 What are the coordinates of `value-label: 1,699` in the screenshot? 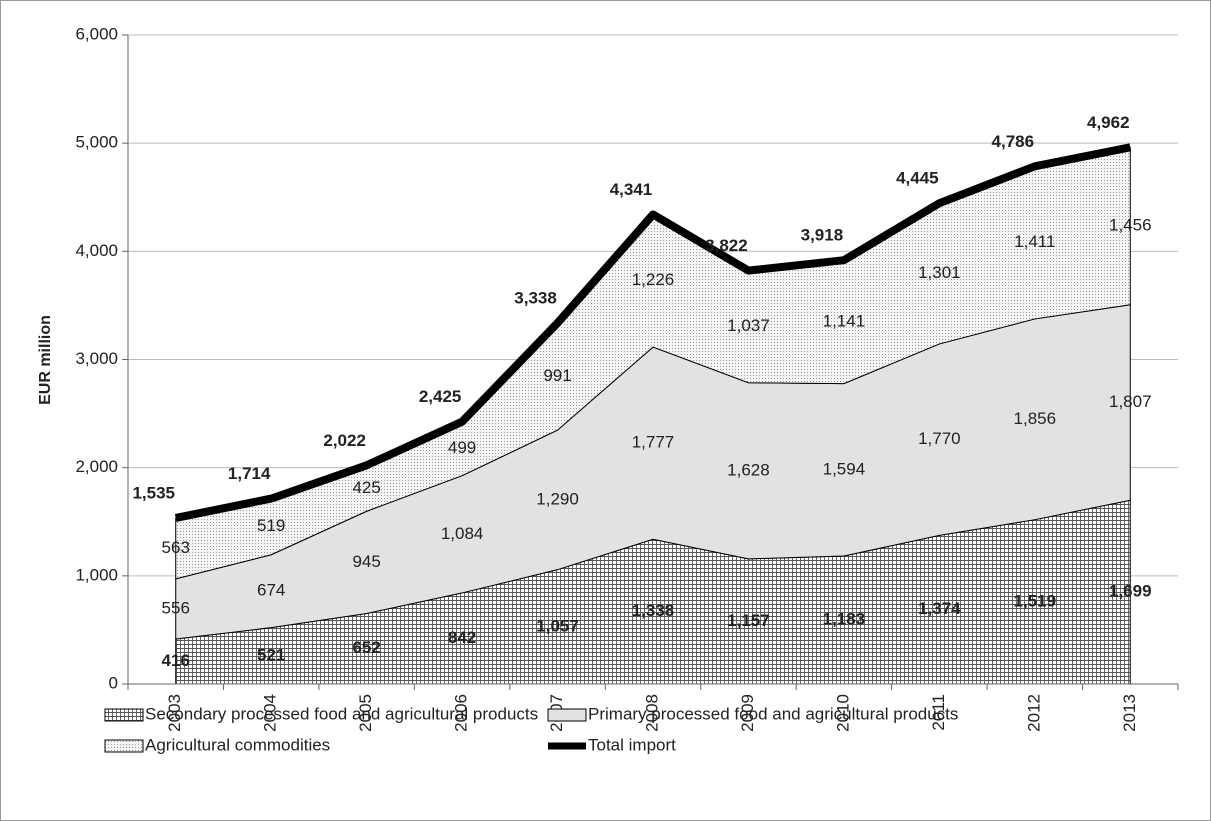 It's located at (1130, 591).